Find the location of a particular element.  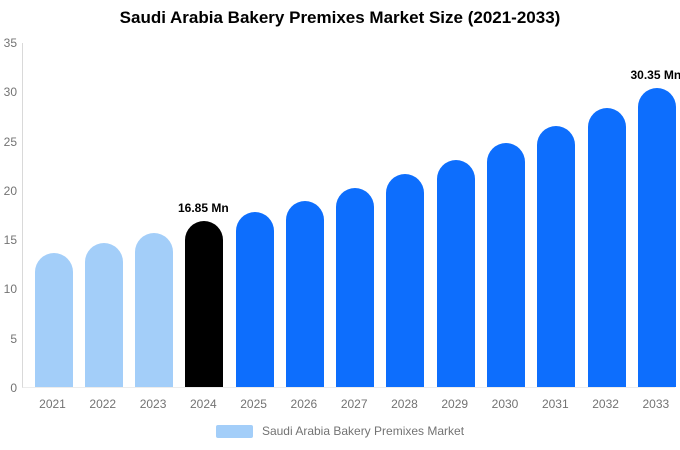

y-tick-15: 15 is located at coordinates (10, 240).